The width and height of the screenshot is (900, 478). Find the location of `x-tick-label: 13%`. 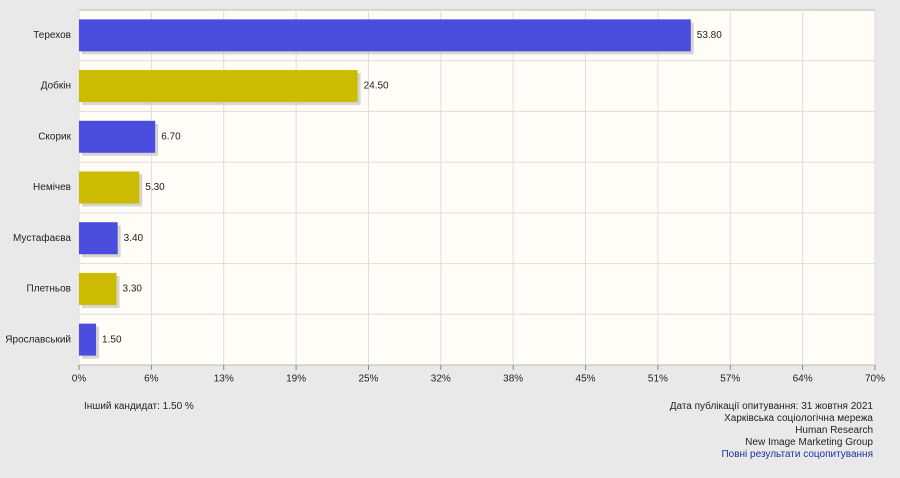

x-tick-label: 13% is located at coordinates (224, 379).